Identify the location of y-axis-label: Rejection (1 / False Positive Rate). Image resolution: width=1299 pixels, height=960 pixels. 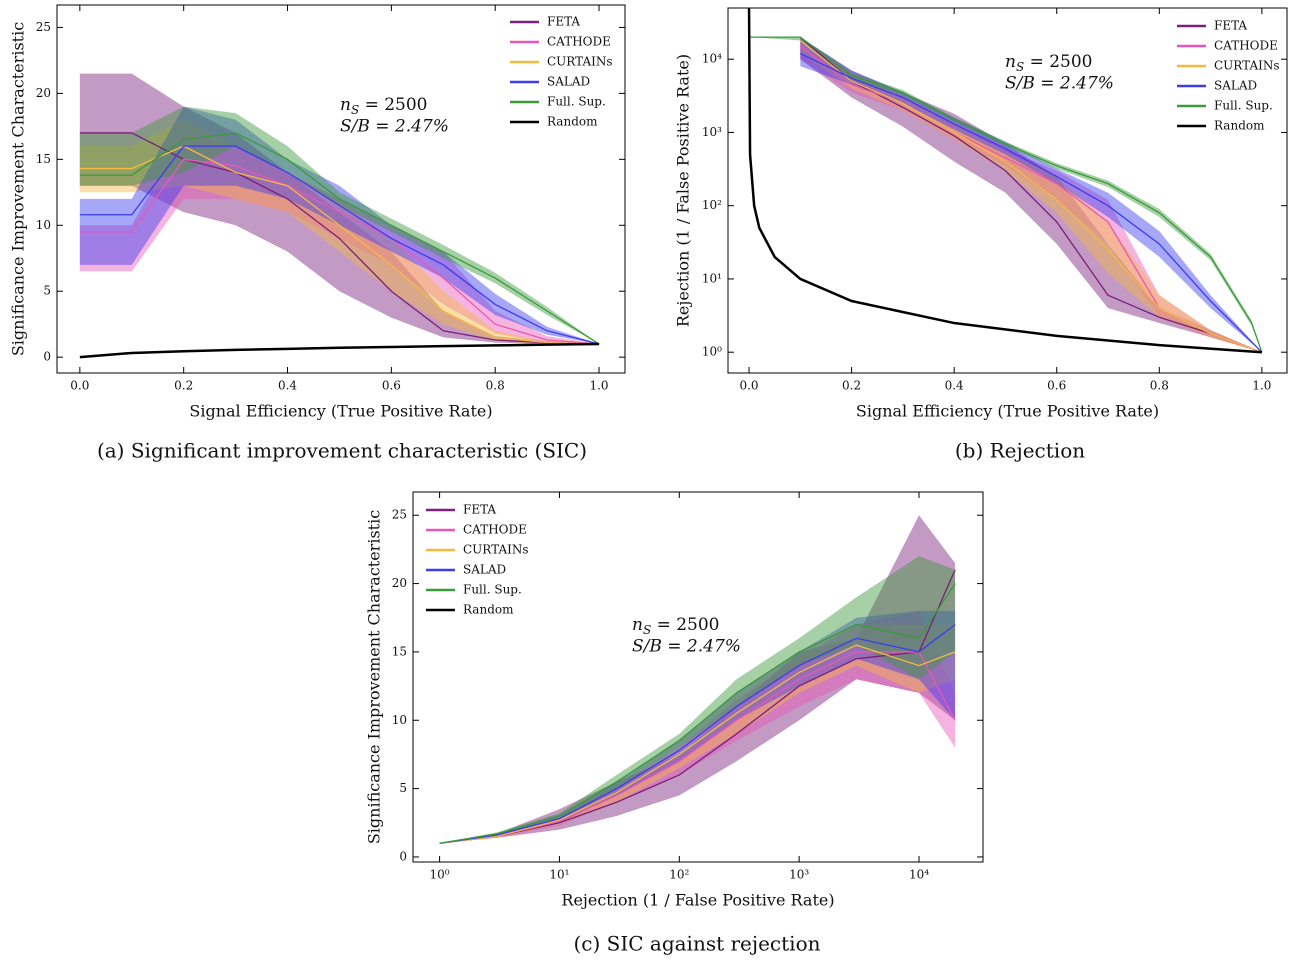
(683, 190).